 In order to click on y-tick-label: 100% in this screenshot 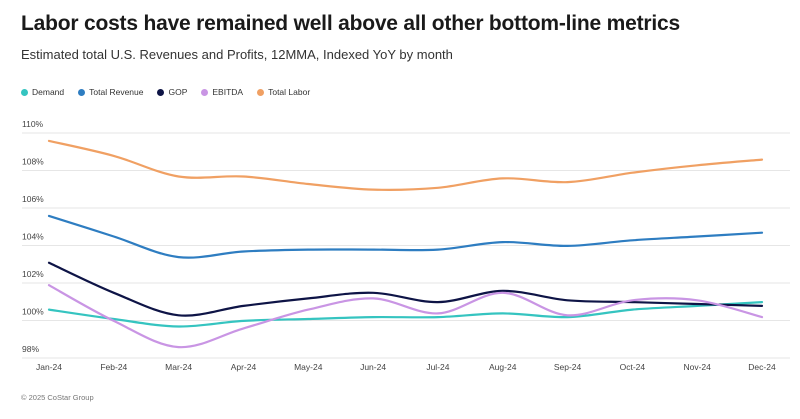, I will do `click(33, 312)`.